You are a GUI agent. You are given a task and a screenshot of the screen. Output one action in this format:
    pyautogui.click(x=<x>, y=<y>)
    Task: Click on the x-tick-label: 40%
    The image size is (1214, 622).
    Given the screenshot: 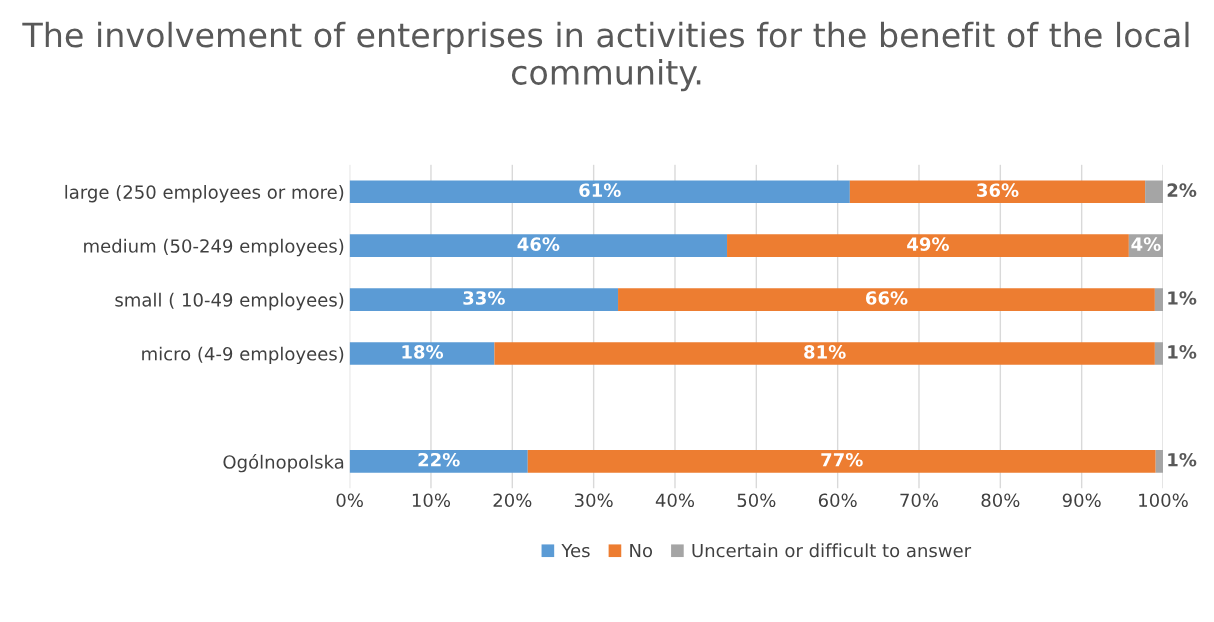 What is the action you would take?
    pyautogui.click(x=675, y=500)
    